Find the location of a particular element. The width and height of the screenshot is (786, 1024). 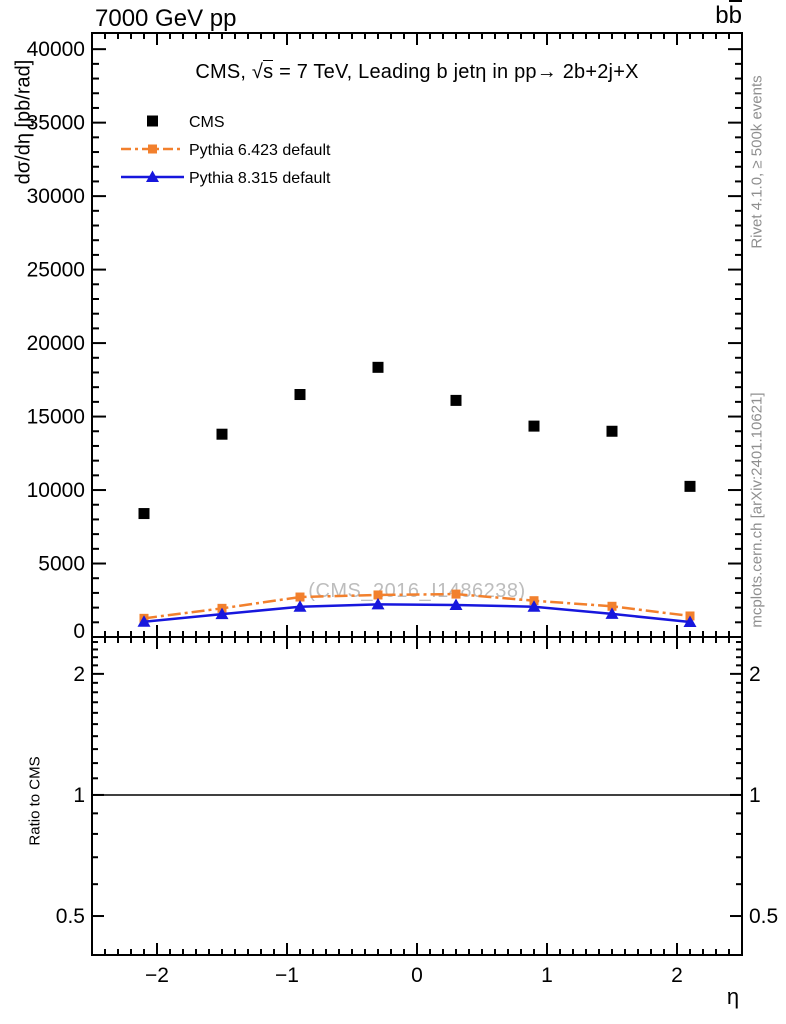

y-tick-label: 20000 is located at coordinates (56, 343).